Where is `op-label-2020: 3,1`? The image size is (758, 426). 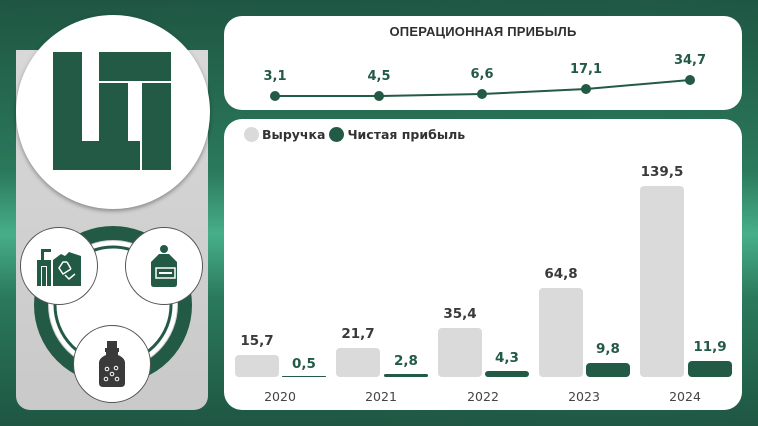
op-label-2020: 3,1 is located at coordinates (275, 76).